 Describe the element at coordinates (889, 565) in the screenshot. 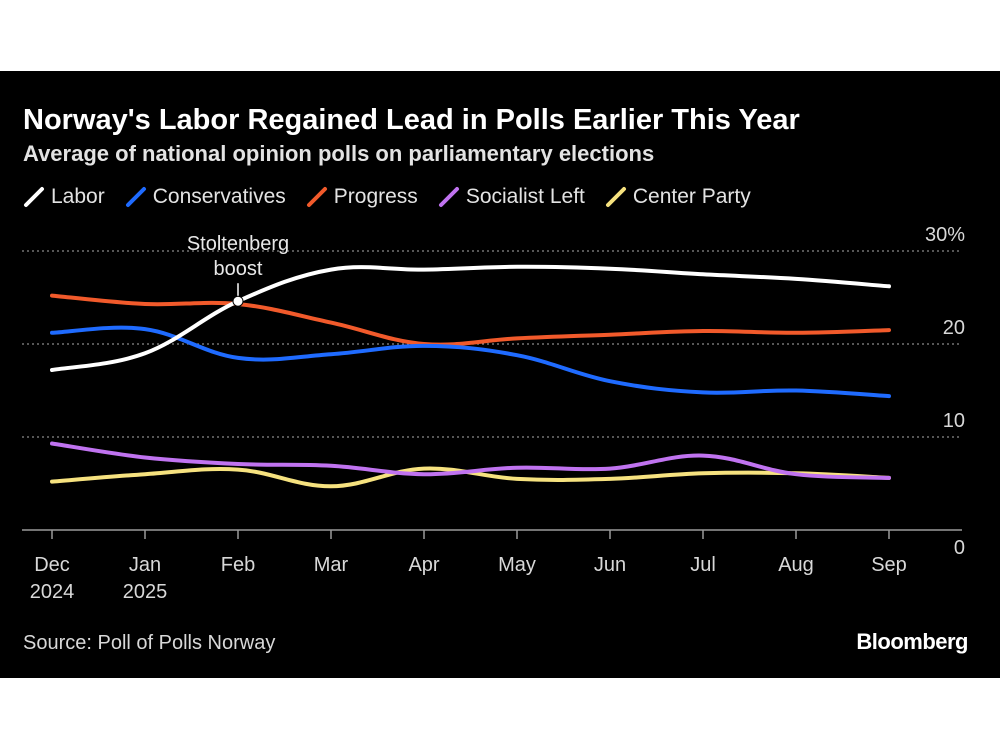

I see `x-tick-label: Sep` at that location.